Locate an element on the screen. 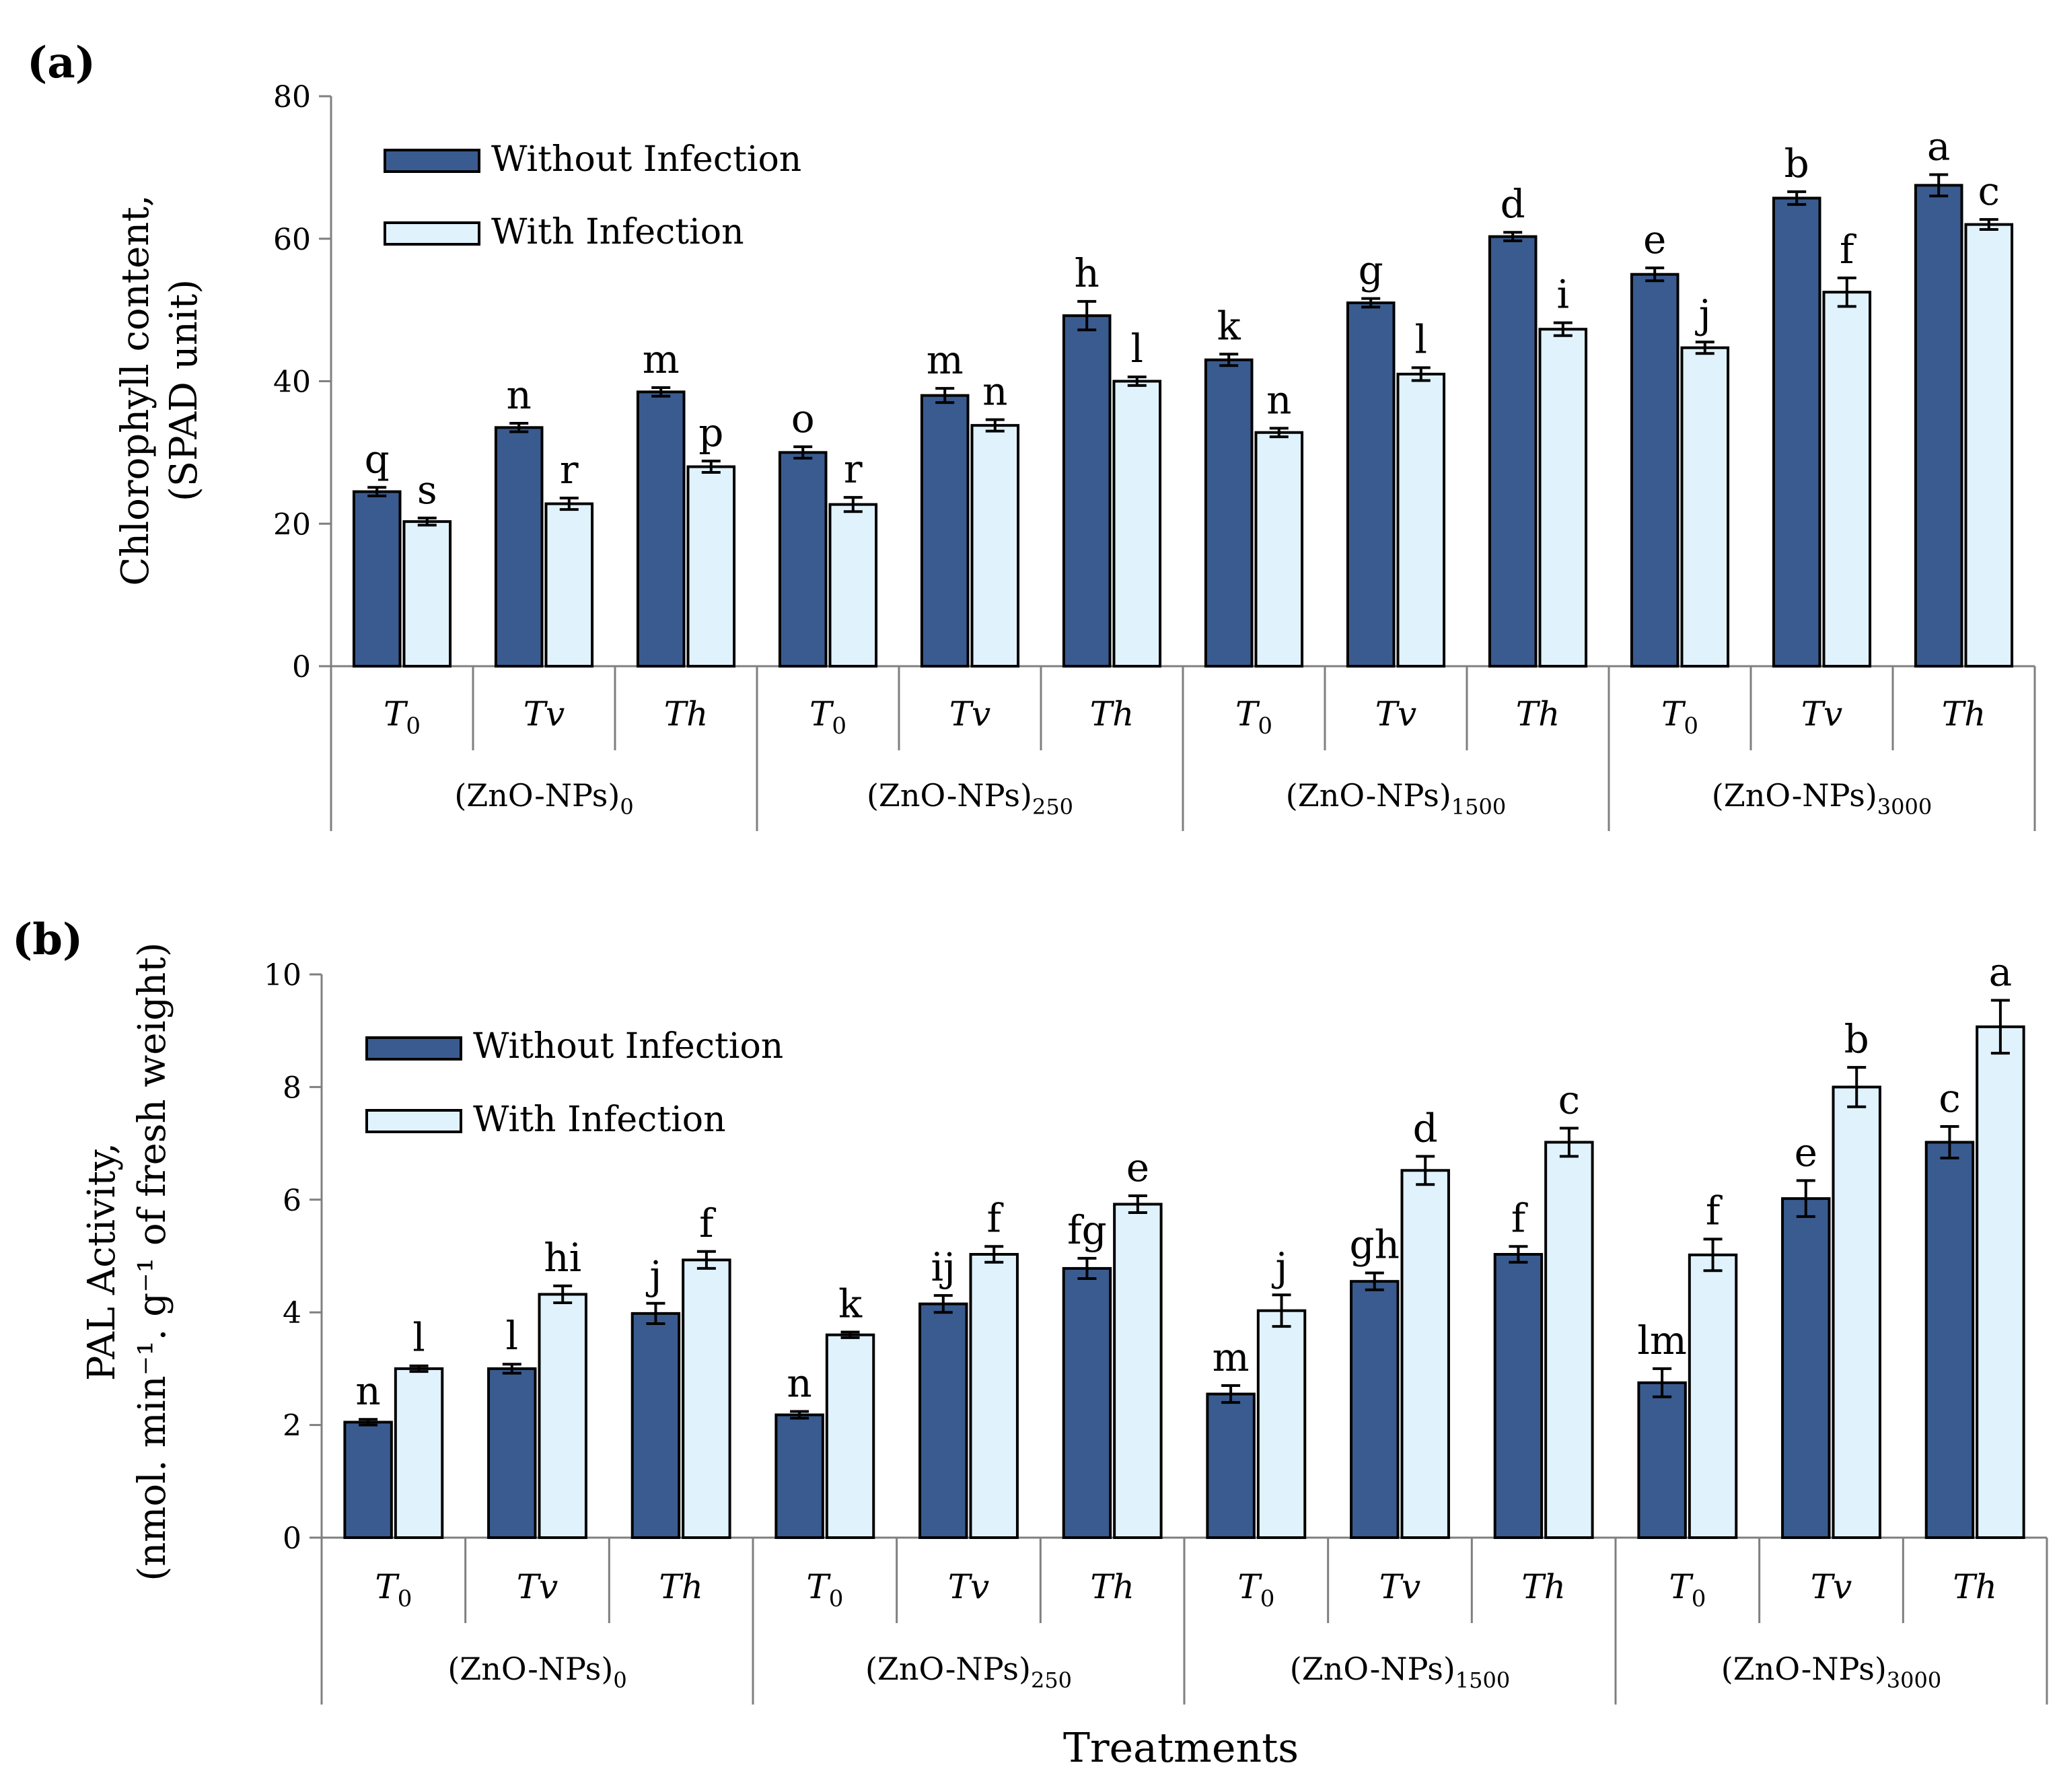  significance-letter: s is located at coordinates (427, 490).